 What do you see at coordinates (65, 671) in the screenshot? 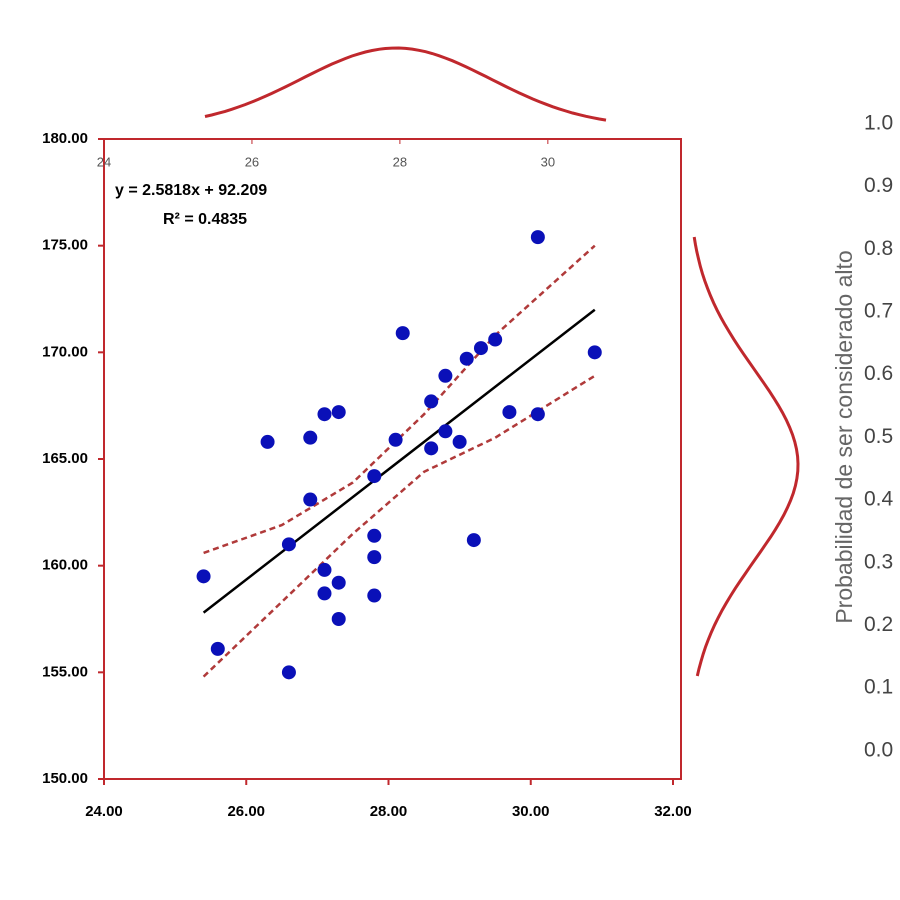
I see `y-tick-label: 155.00` at bounding box center [65, 671].